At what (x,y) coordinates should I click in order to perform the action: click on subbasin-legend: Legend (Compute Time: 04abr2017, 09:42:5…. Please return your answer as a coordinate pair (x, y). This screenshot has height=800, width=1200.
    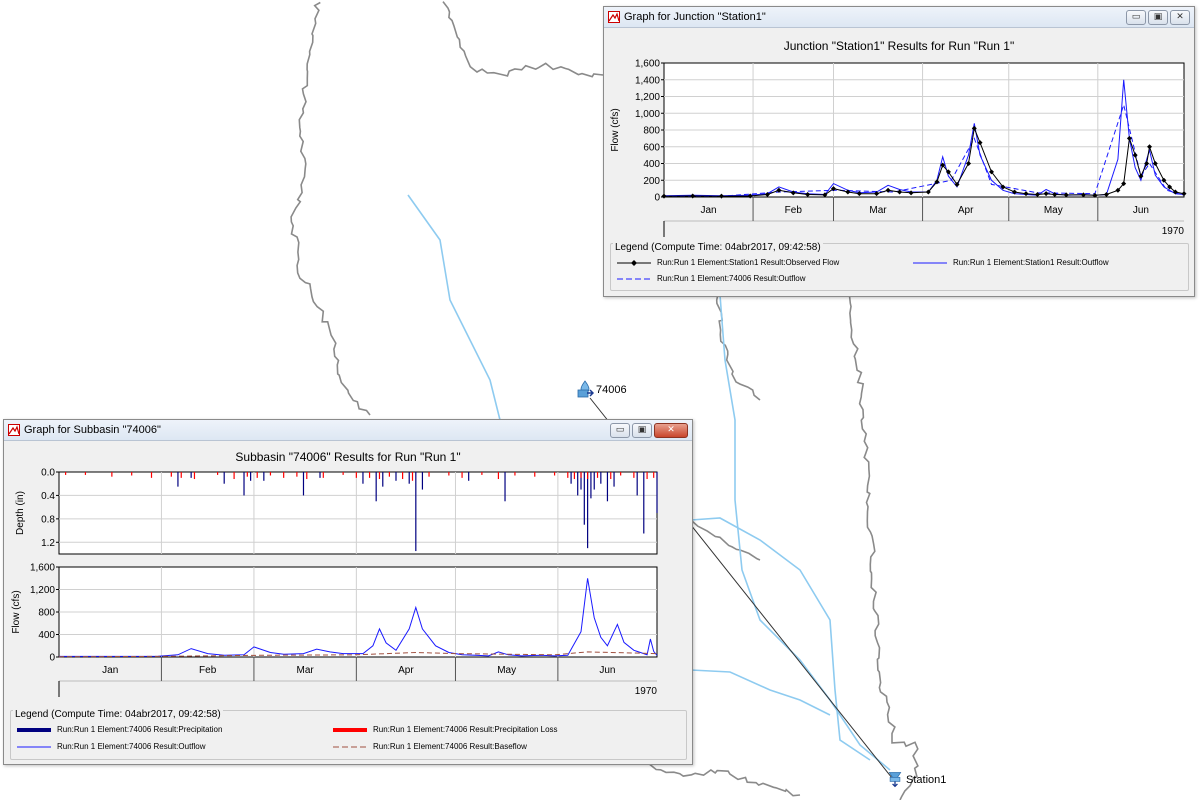
    Looking at the image, I should click on (348, 734).